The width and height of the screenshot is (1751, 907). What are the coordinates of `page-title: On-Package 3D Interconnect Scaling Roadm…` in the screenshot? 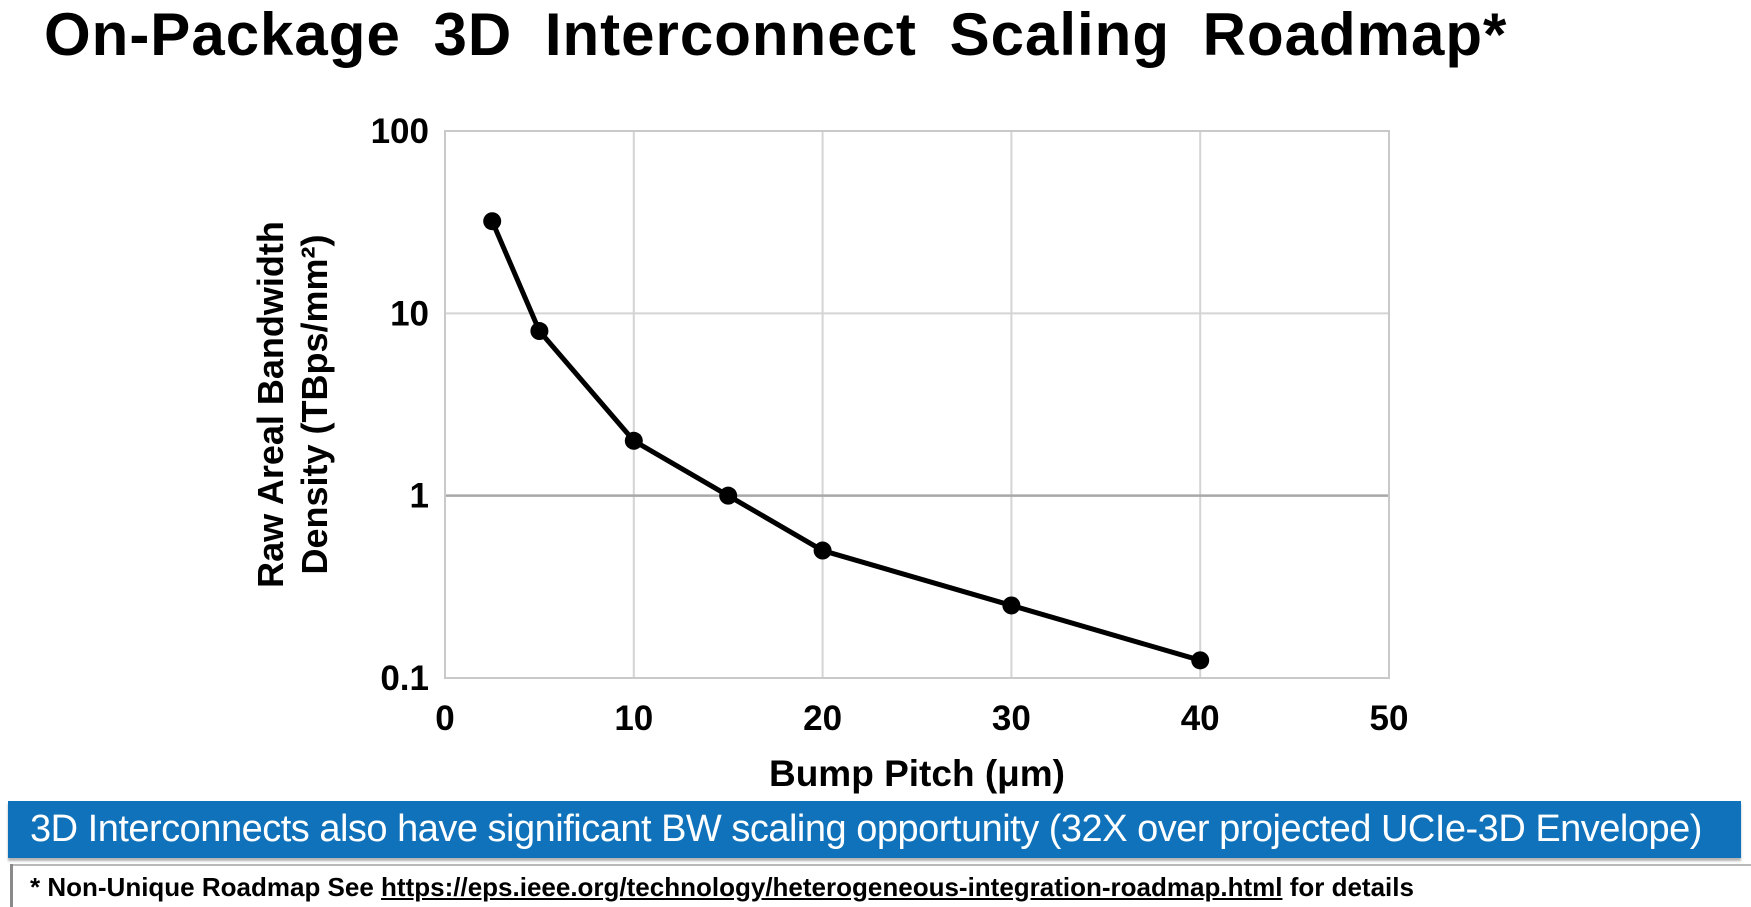 It's located at (776, 34).